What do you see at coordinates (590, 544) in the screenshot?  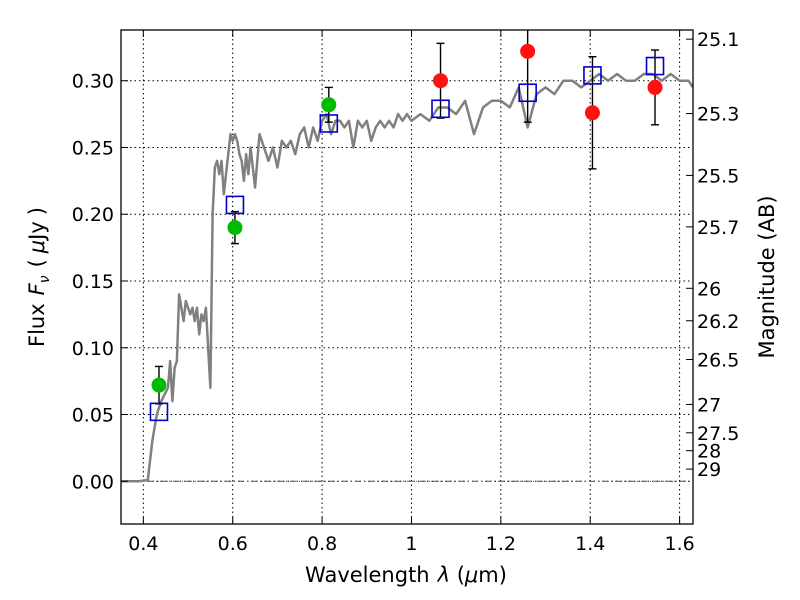 I see `x-tick-label: 1.4` at bounding box center [590, 544].